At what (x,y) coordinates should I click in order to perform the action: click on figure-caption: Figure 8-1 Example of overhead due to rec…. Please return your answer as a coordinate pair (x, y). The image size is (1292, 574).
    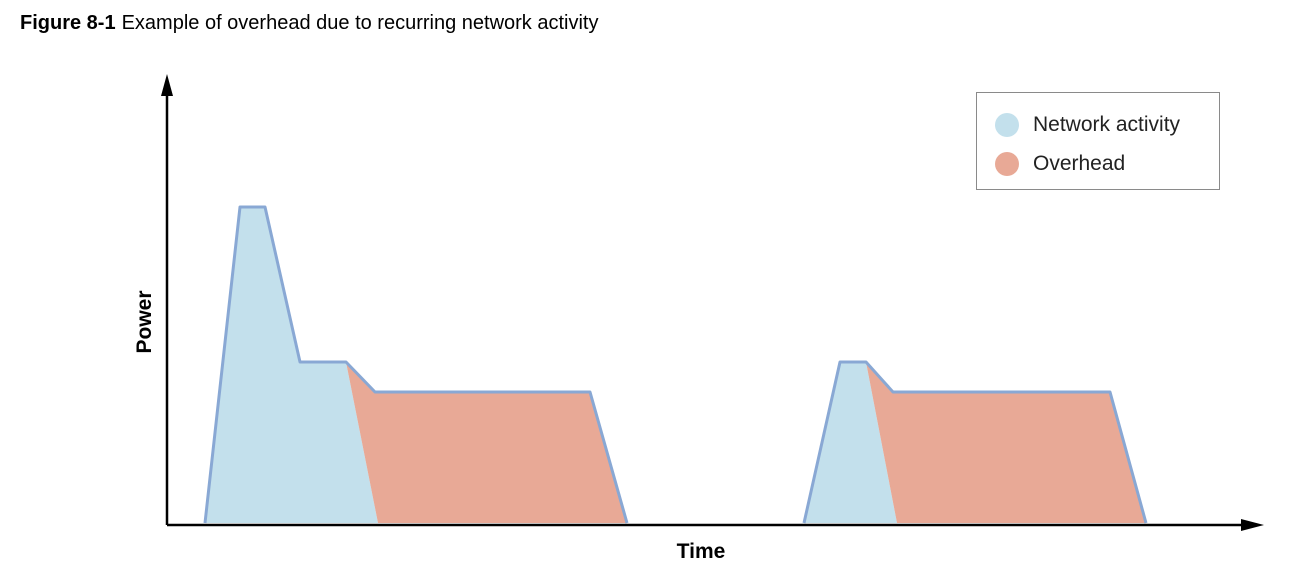
    Looking at the image, I should click on (309, 23).